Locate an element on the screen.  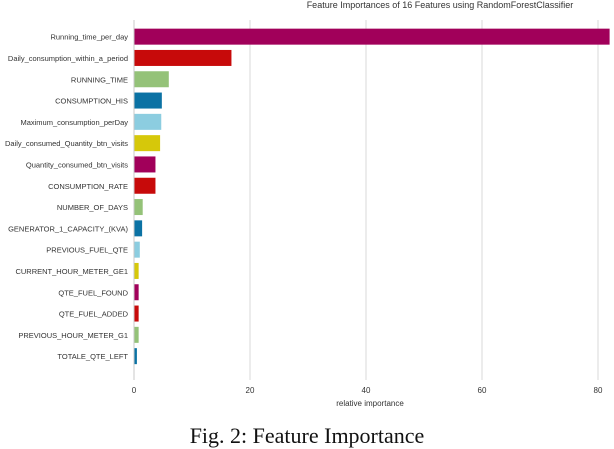
y-tick-label: TOTALE_QTE_LEFT is located at coordinates (92, 356).